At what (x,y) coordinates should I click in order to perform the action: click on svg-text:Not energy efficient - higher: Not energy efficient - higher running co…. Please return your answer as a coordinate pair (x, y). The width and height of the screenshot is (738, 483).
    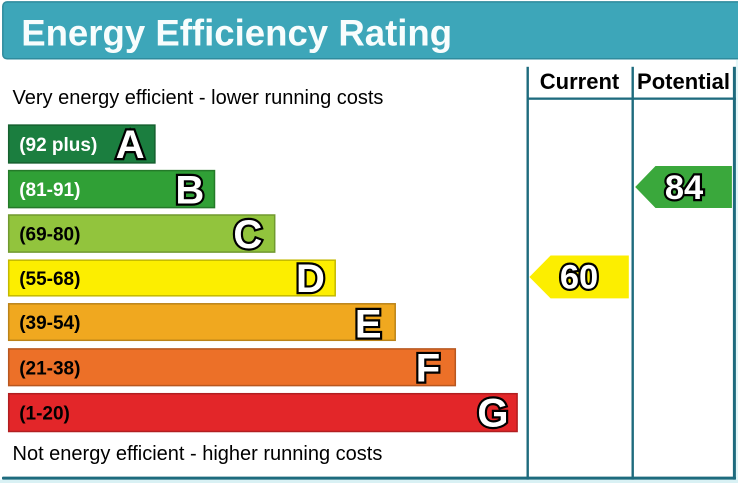
    Looking at the image, I should click on (198, 454).